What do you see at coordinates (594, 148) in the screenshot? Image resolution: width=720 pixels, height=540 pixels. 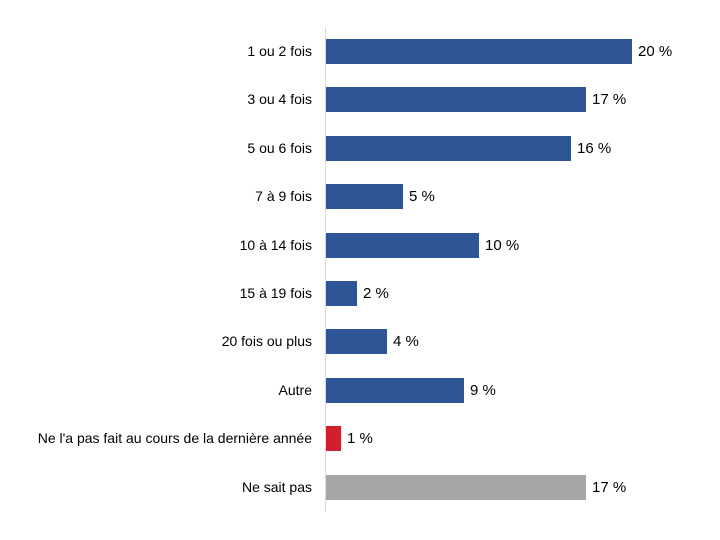 I see `value-label: 16 %` at bounding box center [594, 148].